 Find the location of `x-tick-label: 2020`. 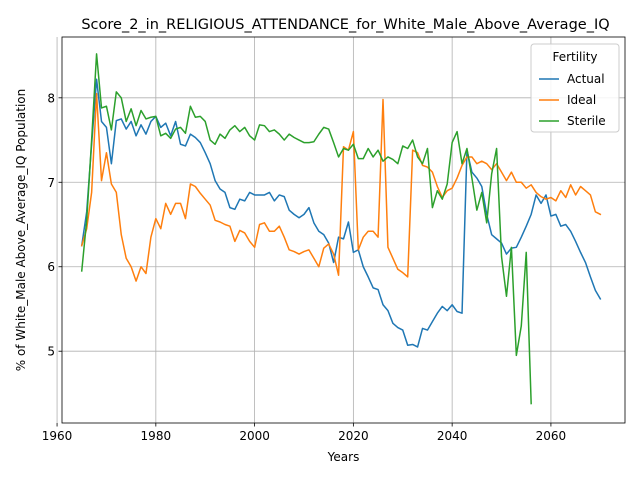

x-tick-label: 2020 is located at coordinates (353, 436).